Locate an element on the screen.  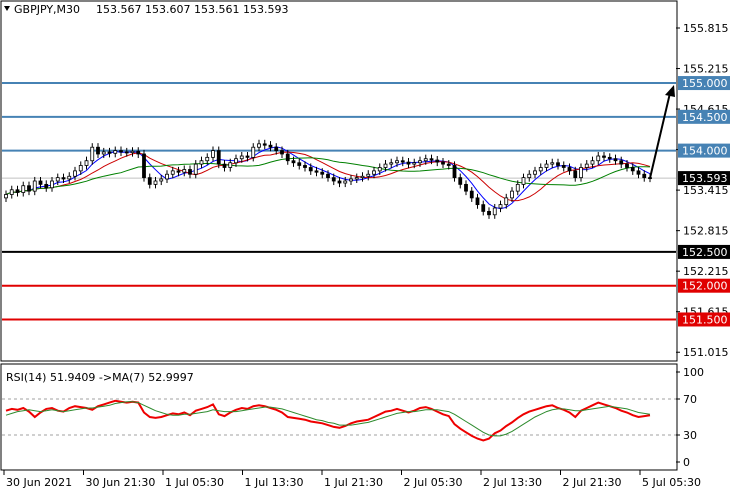
level-label: 154.500 is located at coordinates (705, 117).